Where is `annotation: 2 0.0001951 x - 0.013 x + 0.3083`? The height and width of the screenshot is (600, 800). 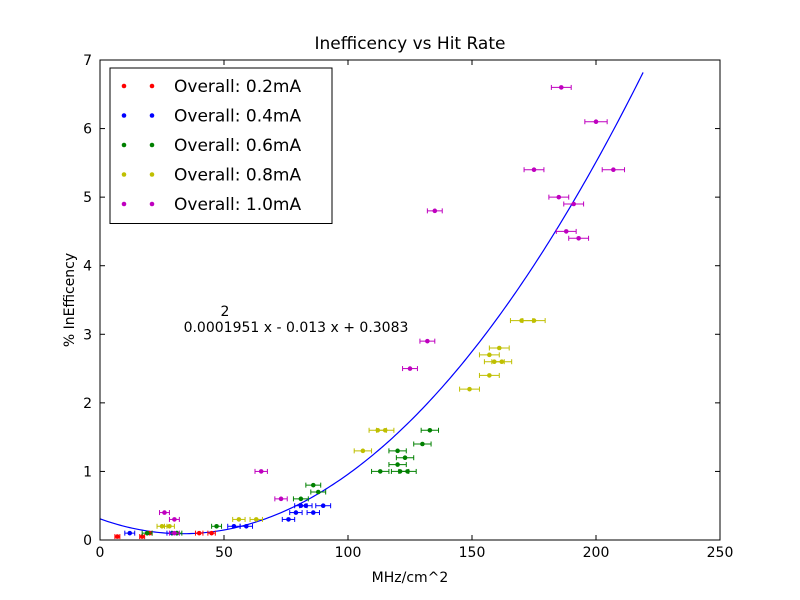
annotation: 2 0.0001951 x - 0.013 x + 0.3083 is located at coordinates (296, 320).